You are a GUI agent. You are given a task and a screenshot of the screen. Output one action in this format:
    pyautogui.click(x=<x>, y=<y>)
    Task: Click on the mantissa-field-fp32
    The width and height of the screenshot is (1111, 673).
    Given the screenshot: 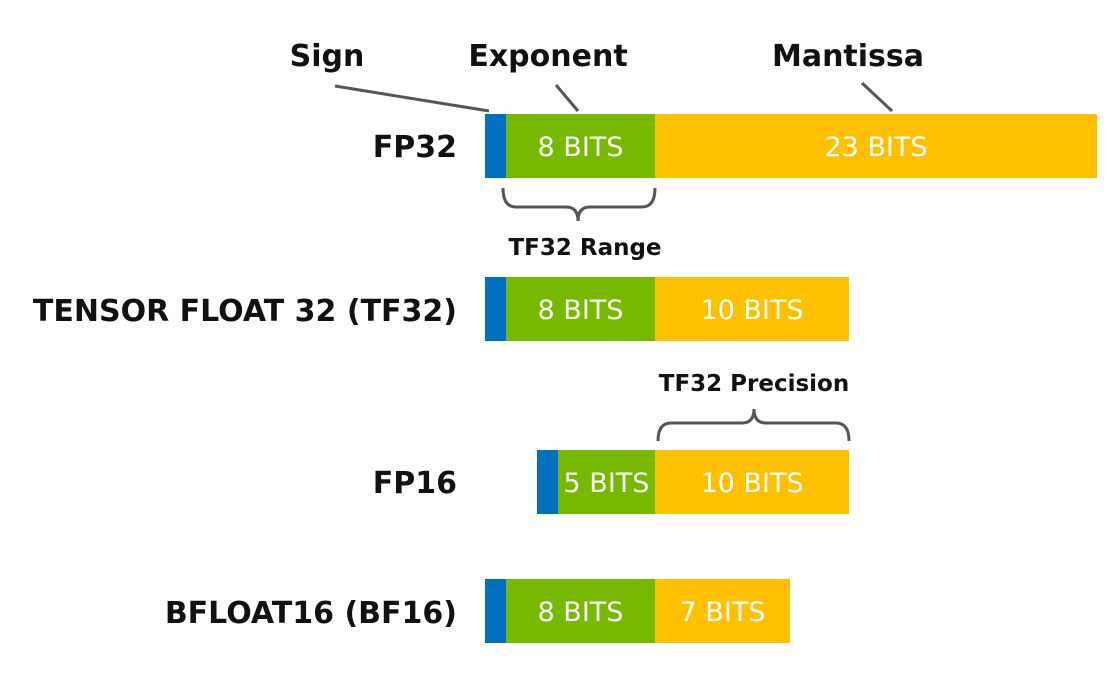 What is the action you would take?
    pyautogui.click(x=876, y=146)
    